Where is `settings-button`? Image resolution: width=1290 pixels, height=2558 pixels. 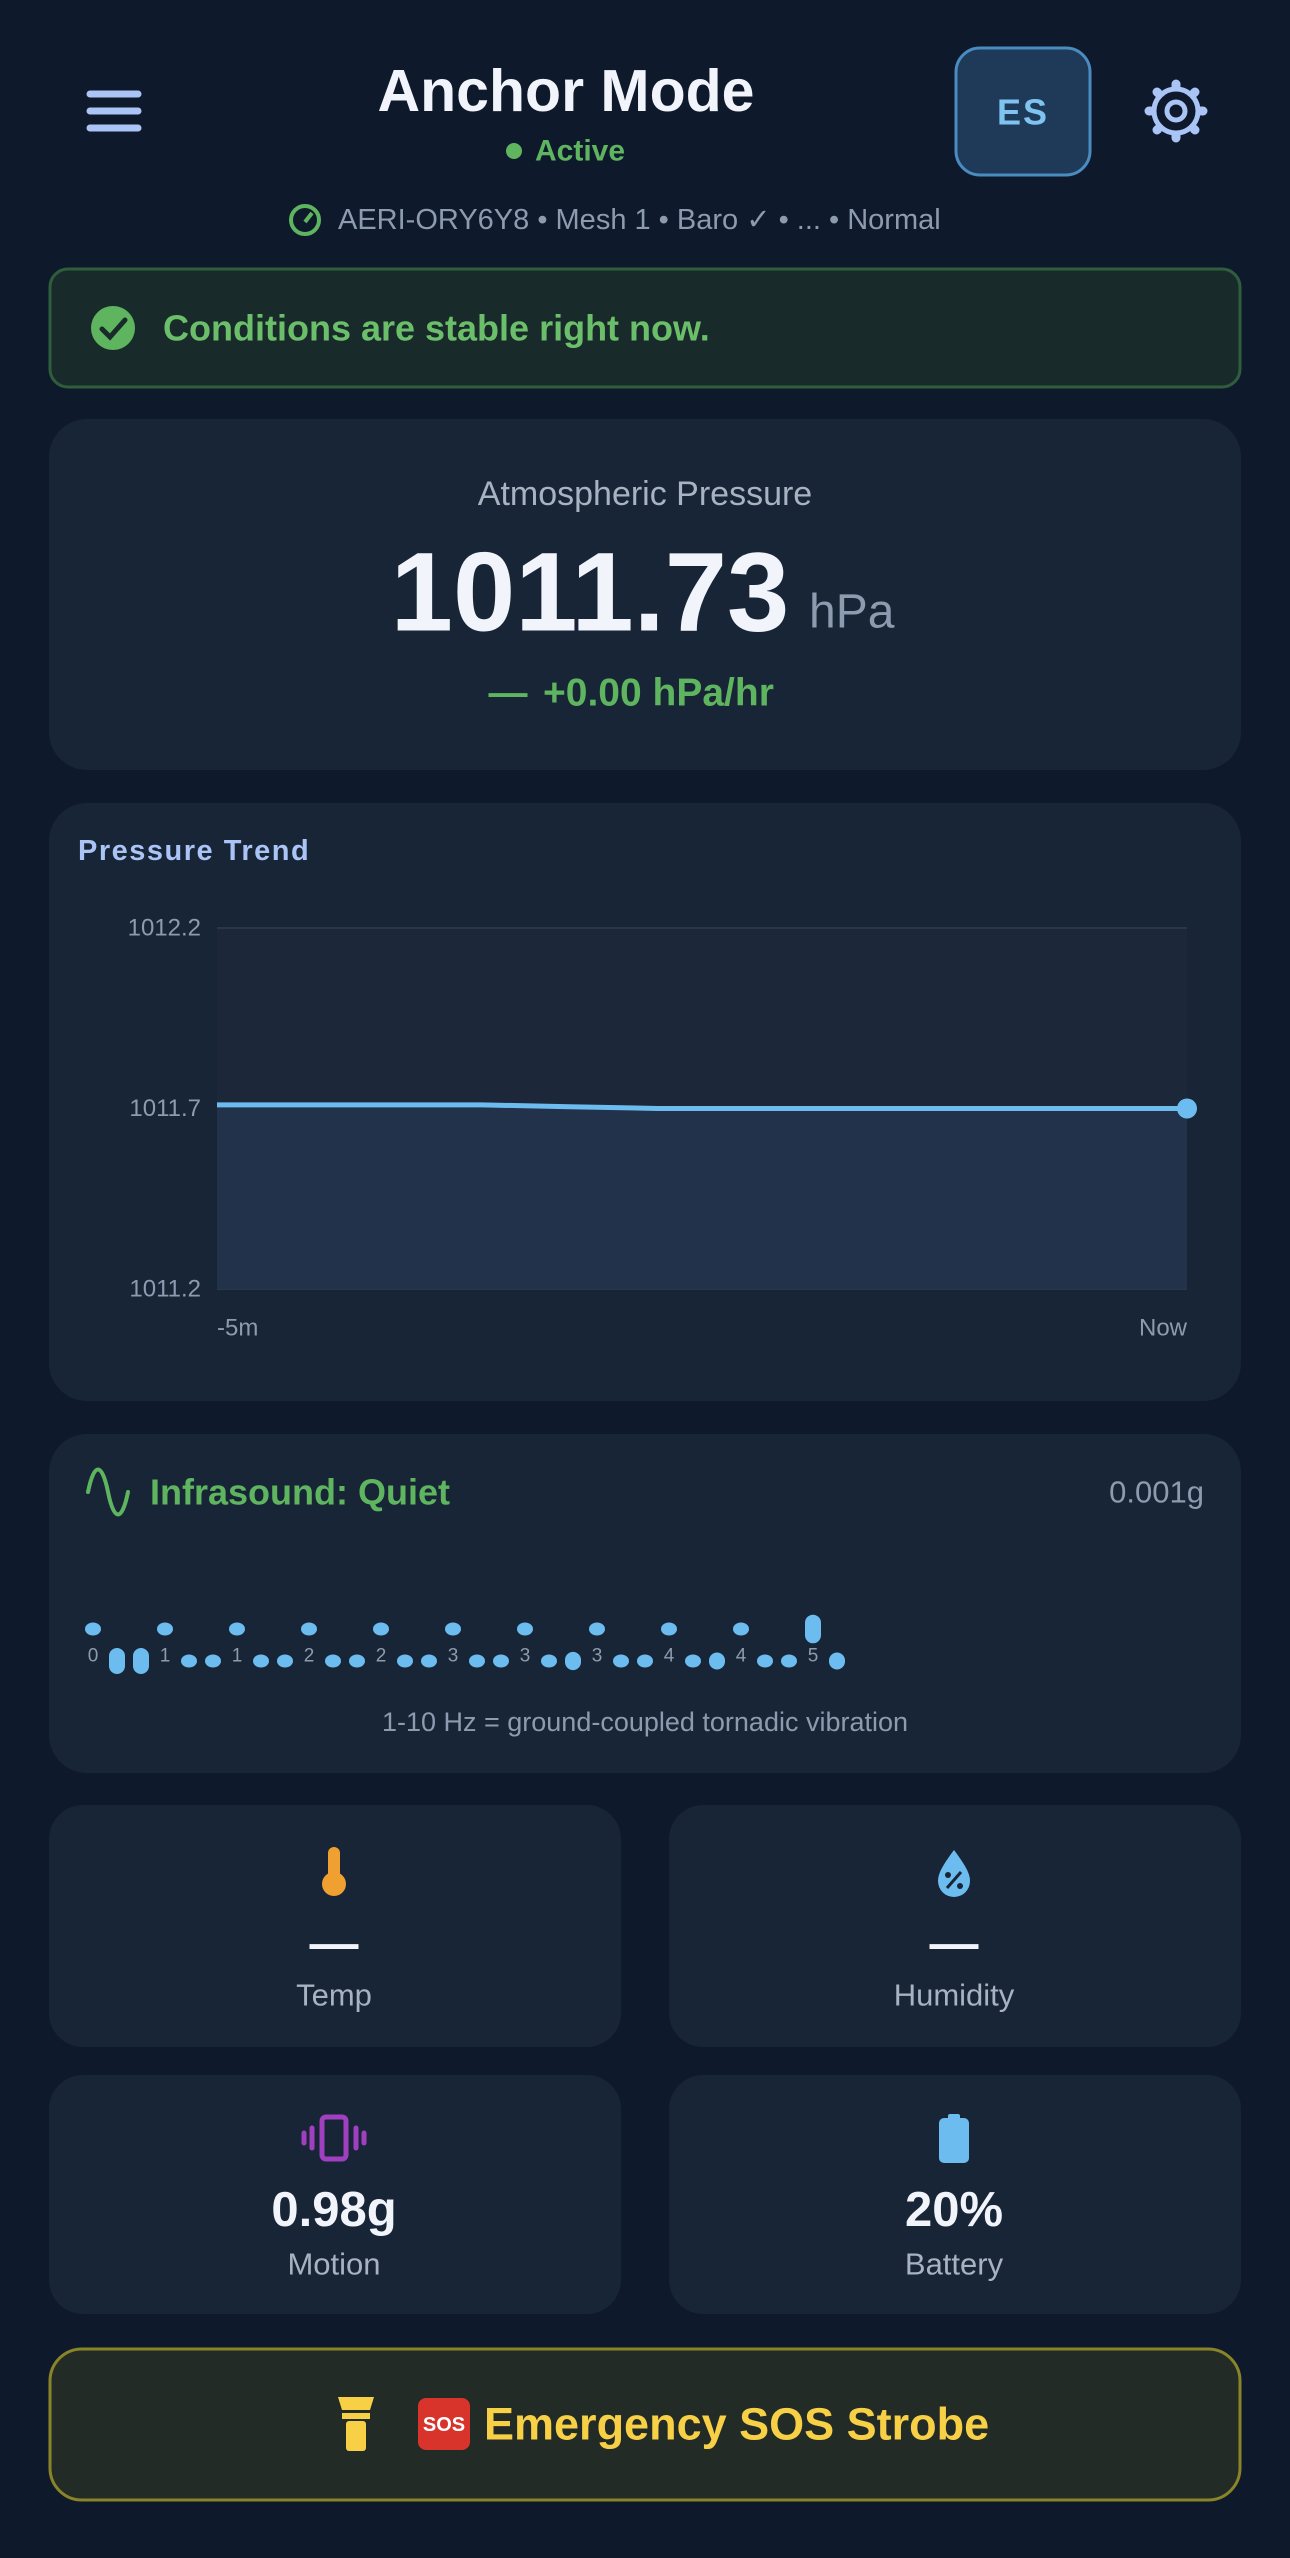
settings-button is located at coordinates (1176, 111).